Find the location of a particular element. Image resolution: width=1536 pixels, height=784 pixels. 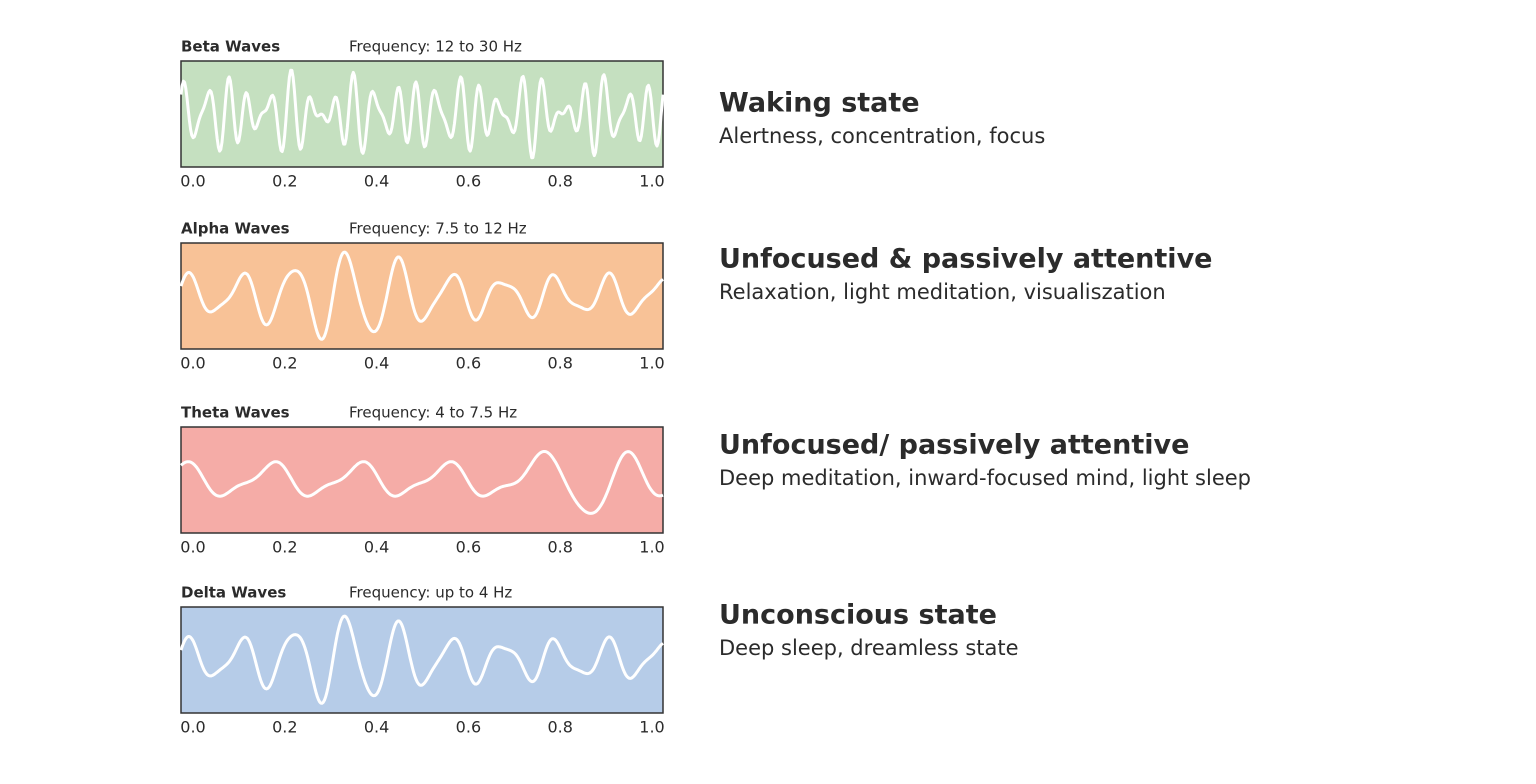

frequency-label: Frequency: up to 4 Hz is located at coordinates (430, 593).